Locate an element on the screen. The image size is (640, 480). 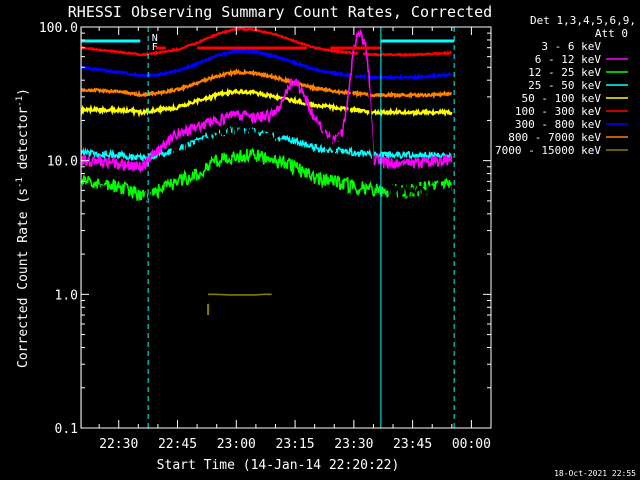
y-tick-label-0: 0.1 is located at coordinates (66, 429).